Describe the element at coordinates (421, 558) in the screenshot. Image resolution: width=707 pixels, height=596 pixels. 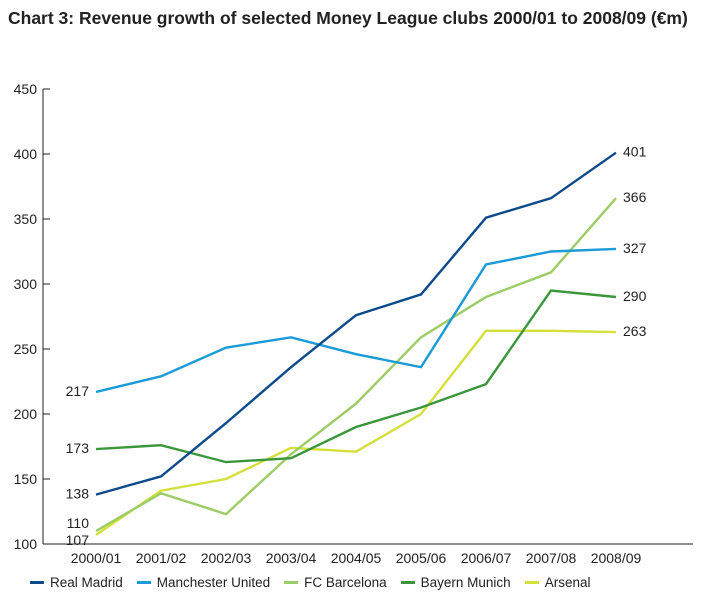
I see `x-tick-label: 2005/06` at that location.